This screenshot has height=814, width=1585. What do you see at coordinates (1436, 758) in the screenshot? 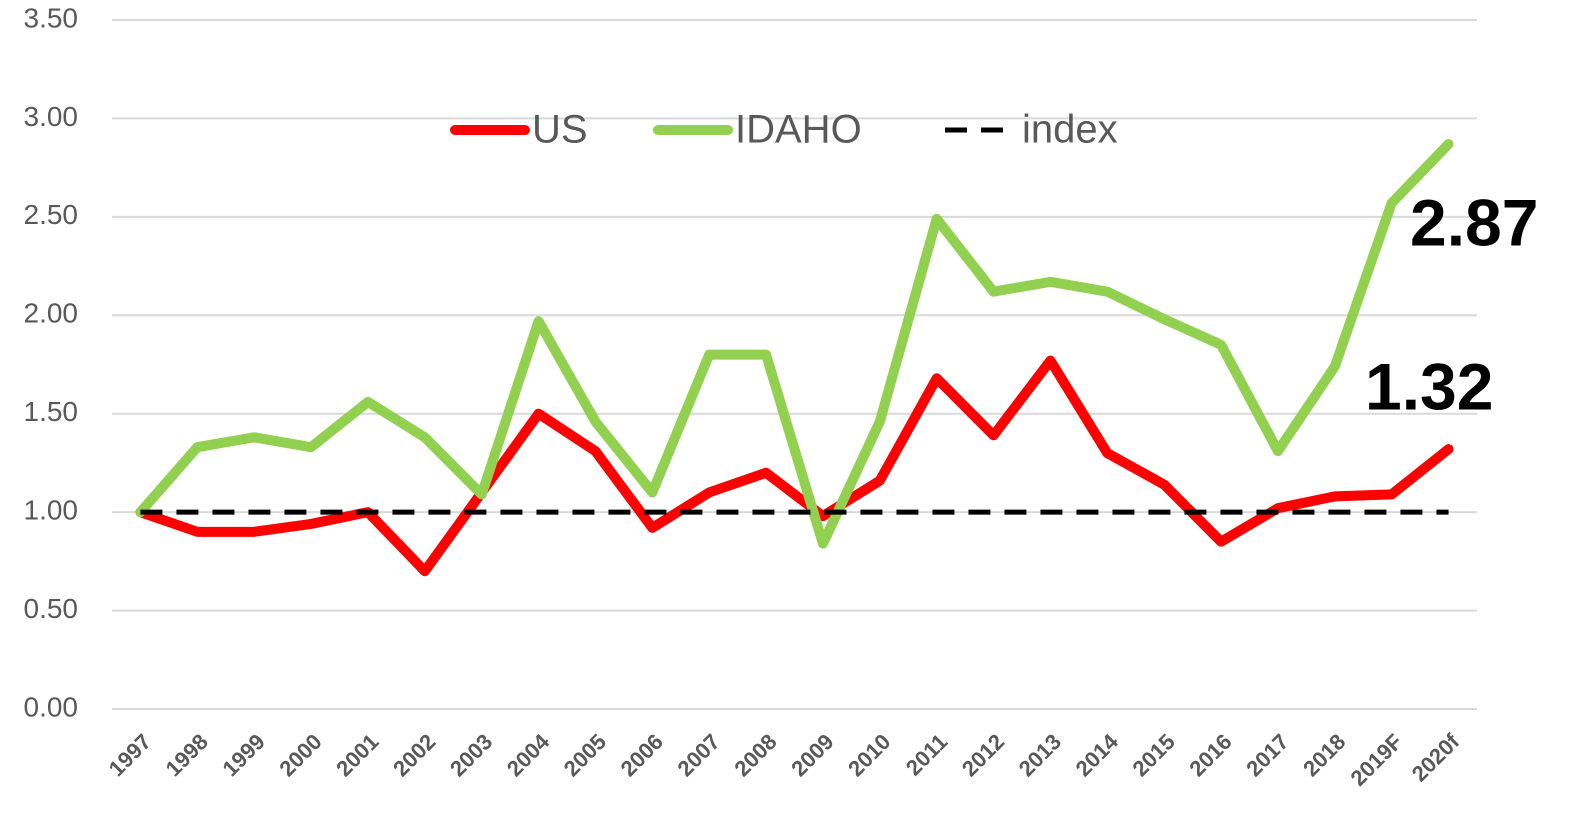
I see `x-tick-label: 2020f` at bounding box center [1436, 758].